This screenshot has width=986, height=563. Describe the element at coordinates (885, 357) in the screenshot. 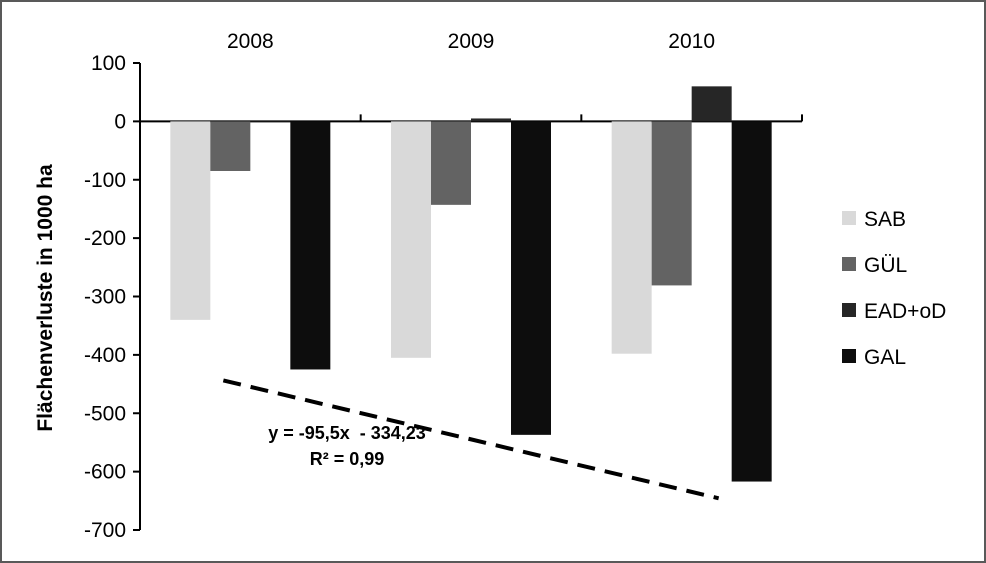

I see `legend-label: GAL` at that location.